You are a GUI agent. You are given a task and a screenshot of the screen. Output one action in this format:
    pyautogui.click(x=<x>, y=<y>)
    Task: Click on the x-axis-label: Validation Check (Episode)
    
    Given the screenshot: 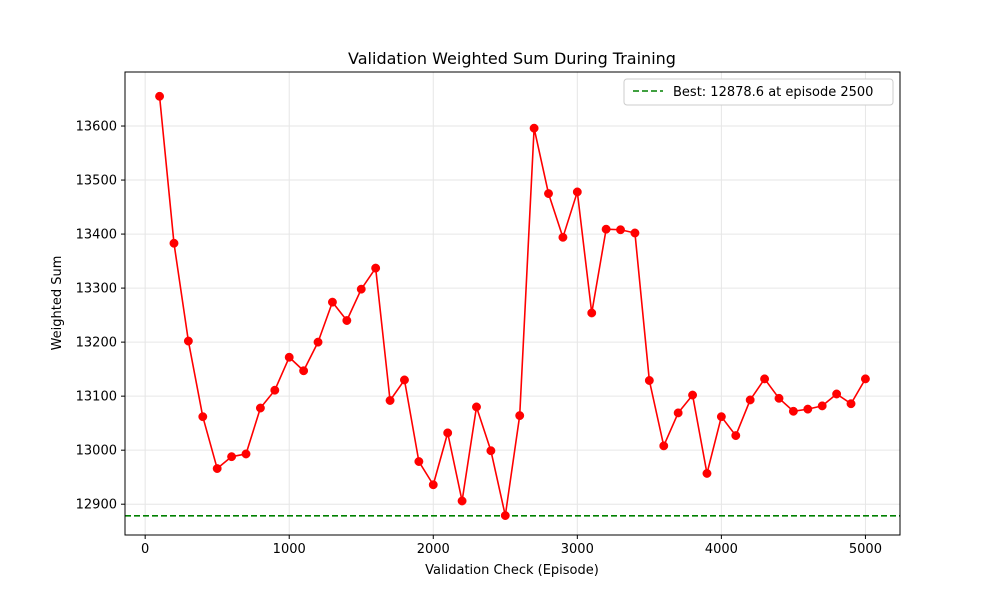 What is the action you would take?
    pyautogui.click(x=512, y=570)
    